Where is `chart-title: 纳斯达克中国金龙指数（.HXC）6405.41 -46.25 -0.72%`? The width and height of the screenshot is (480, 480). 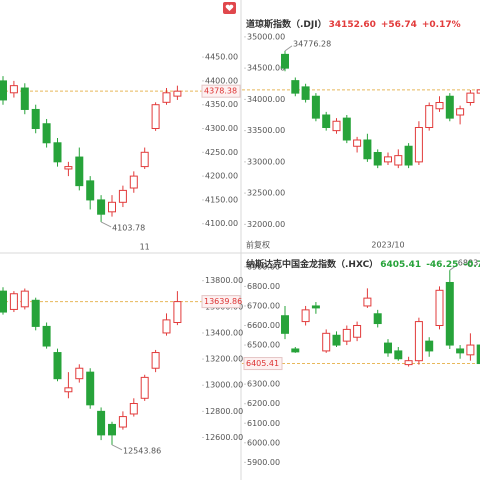
chart-title: 纳斯达克中国金龙指数（.HXC）6405.41 -46.25 -0.72% is located at coordinates (363, 264).